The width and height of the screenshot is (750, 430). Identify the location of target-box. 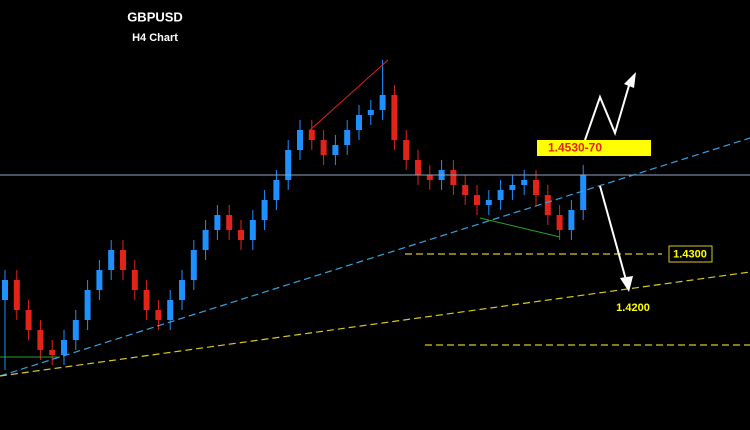
(594, 148).